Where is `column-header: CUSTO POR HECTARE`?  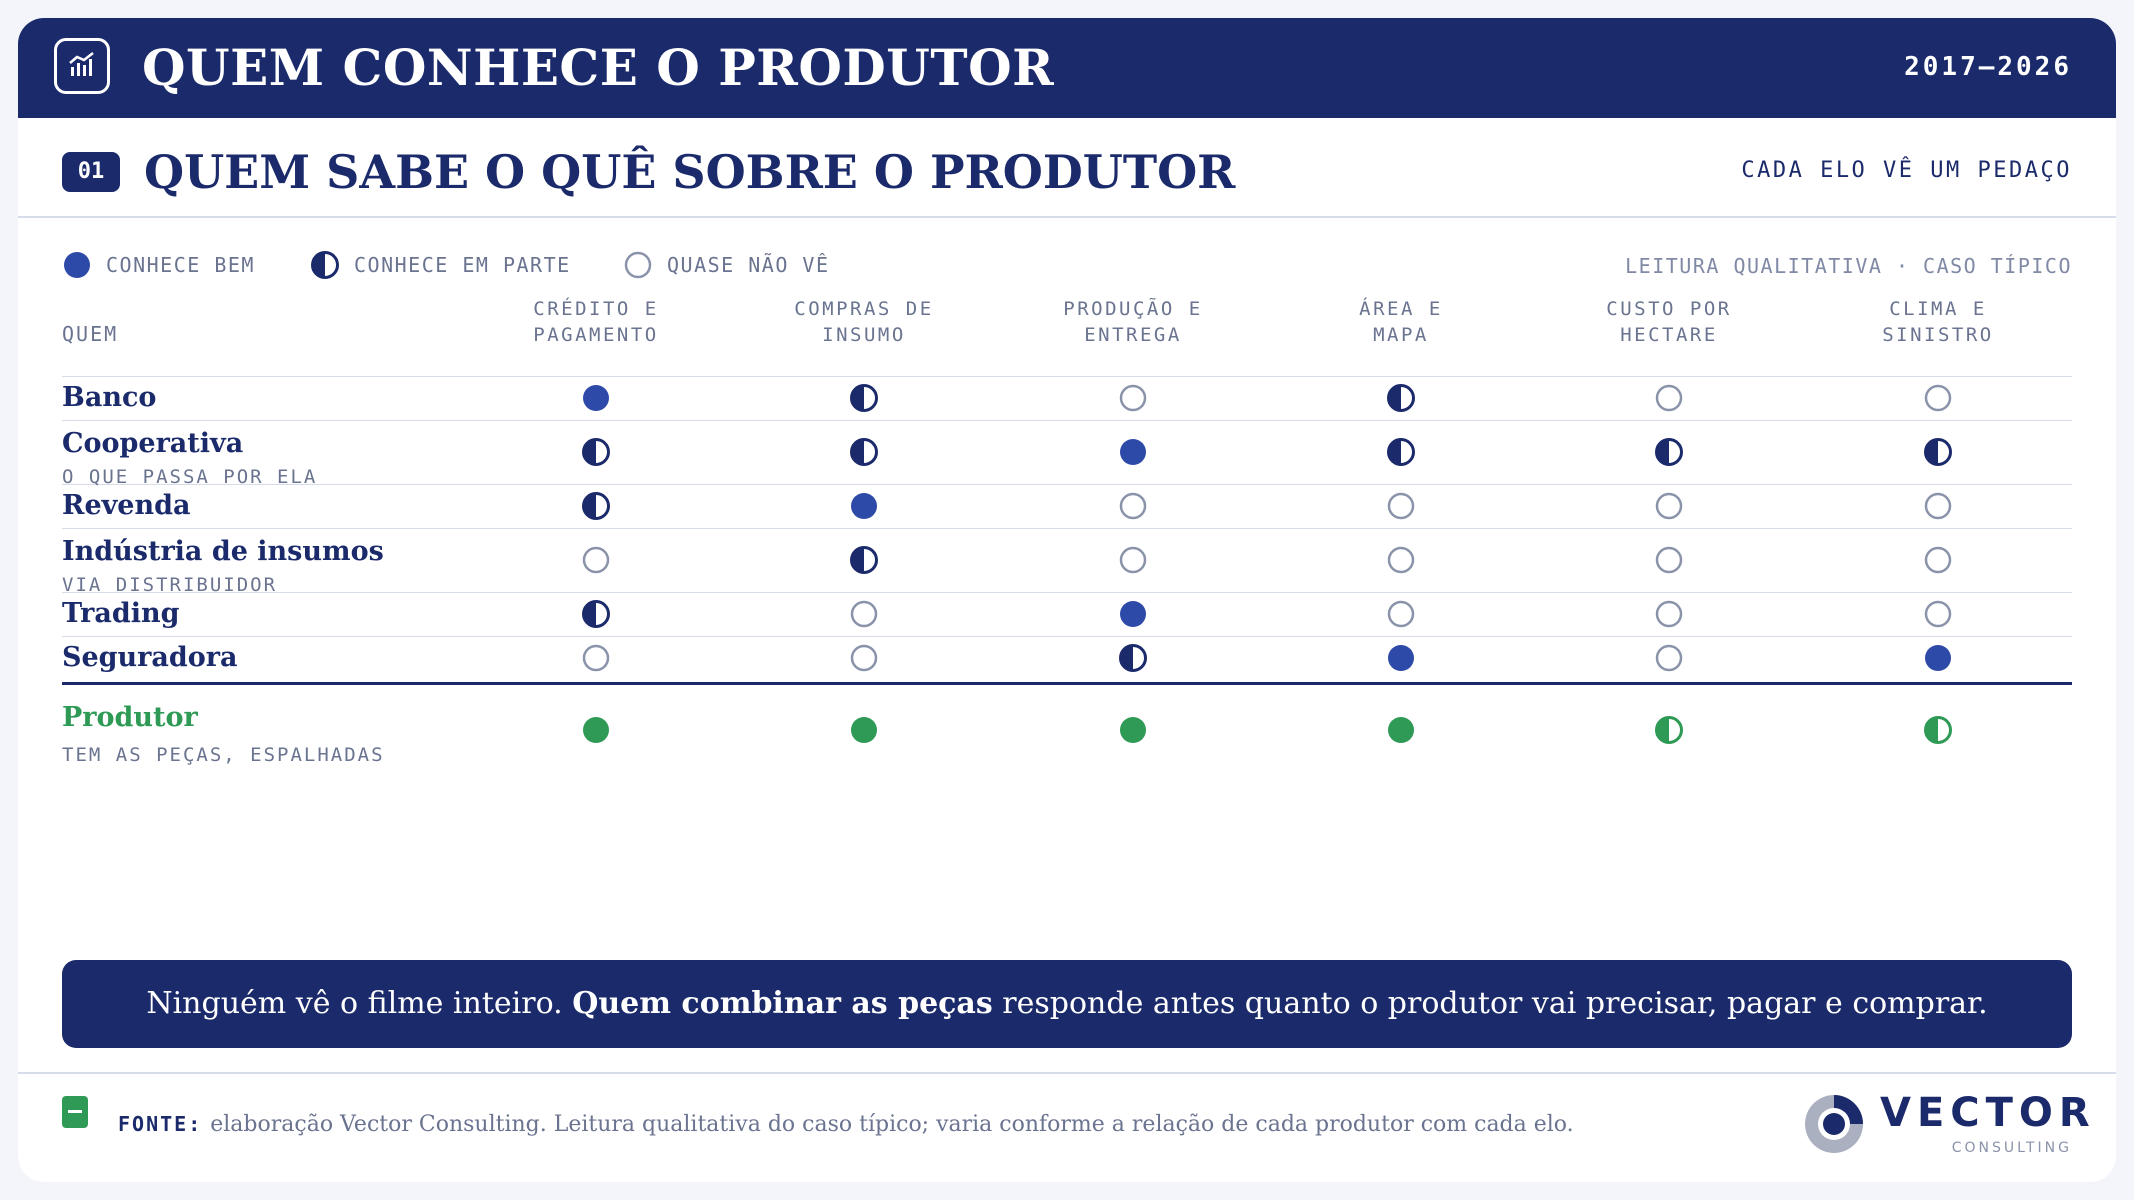
column-header: CUSTO POR HECTARE is located at coordinates (1669, 322).